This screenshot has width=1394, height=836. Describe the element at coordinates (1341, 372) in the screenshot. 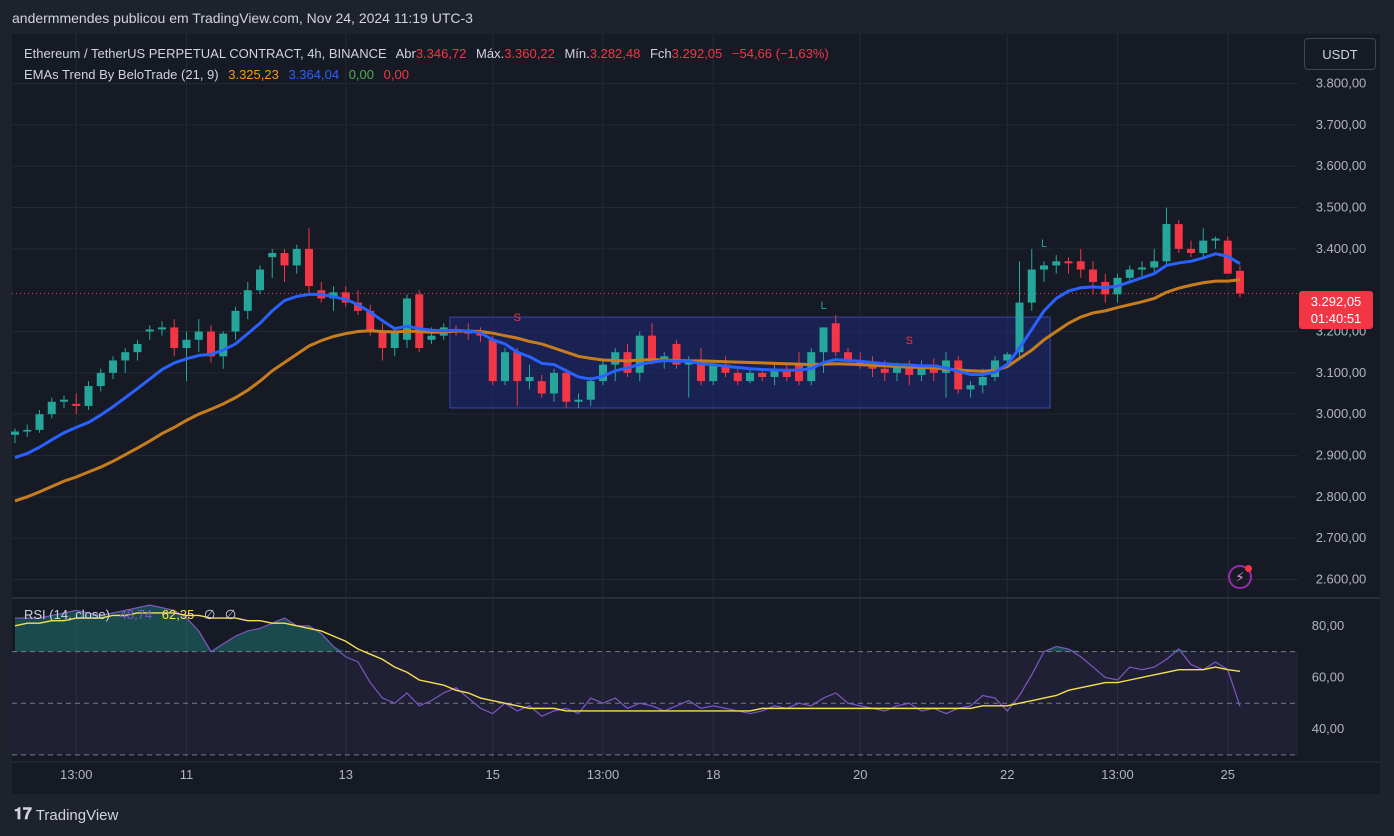

I see `price-tick-label: 3.100,00` at that location.